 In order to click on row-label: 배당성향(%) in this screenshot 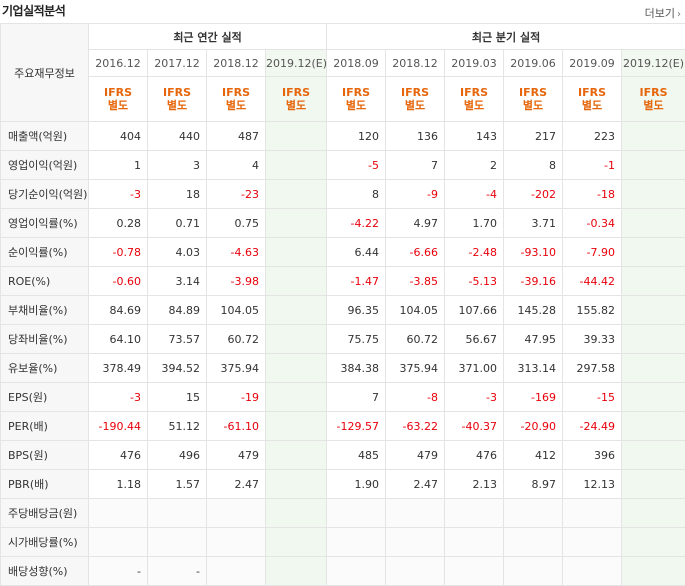, I will do `click(45, 571)`.